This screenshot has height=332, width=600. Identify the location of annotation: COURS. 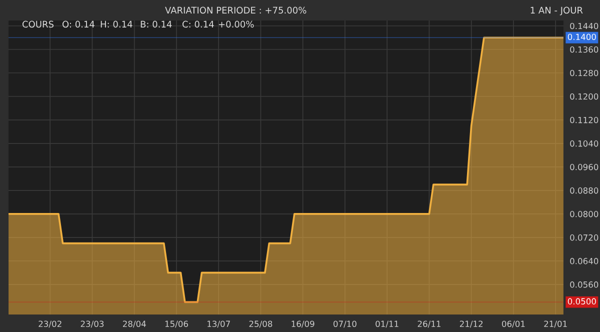
(38, 24).